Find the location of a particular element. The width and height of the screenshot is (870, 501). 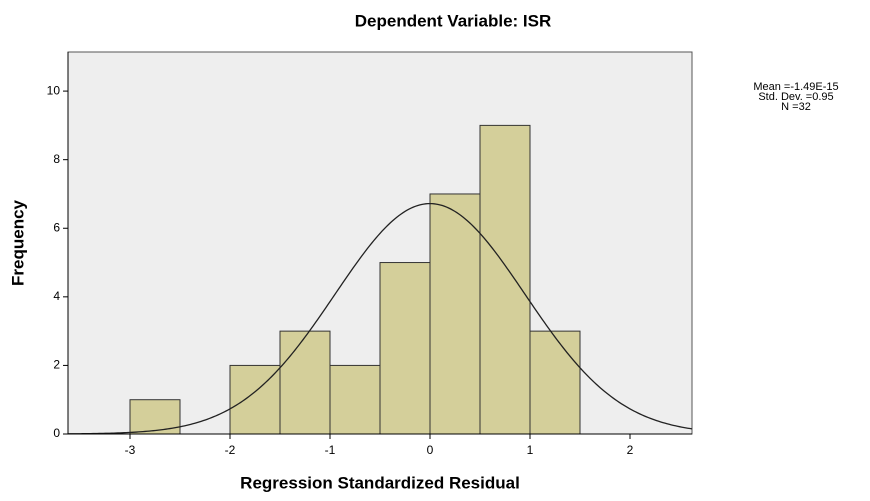

y-axis-title: Frequency is located at coordinates (17, 242).